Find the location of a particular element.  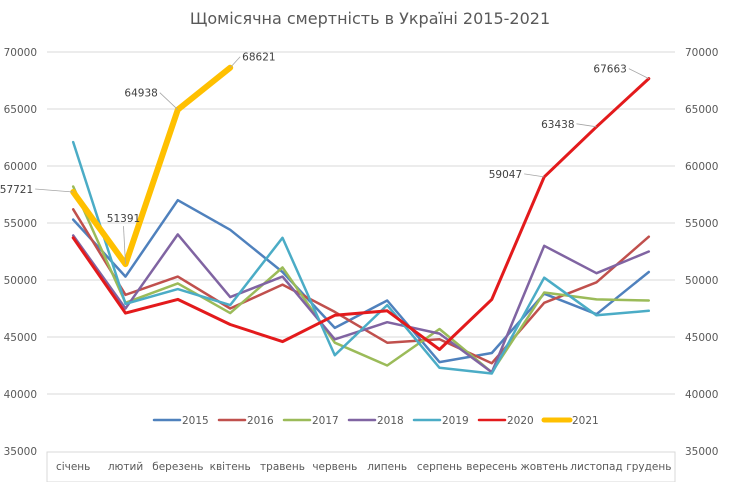

y-axis-right: 35000 40000 45000 50000 55000 60000 65000 70000 is located at coordinates (701, 252).